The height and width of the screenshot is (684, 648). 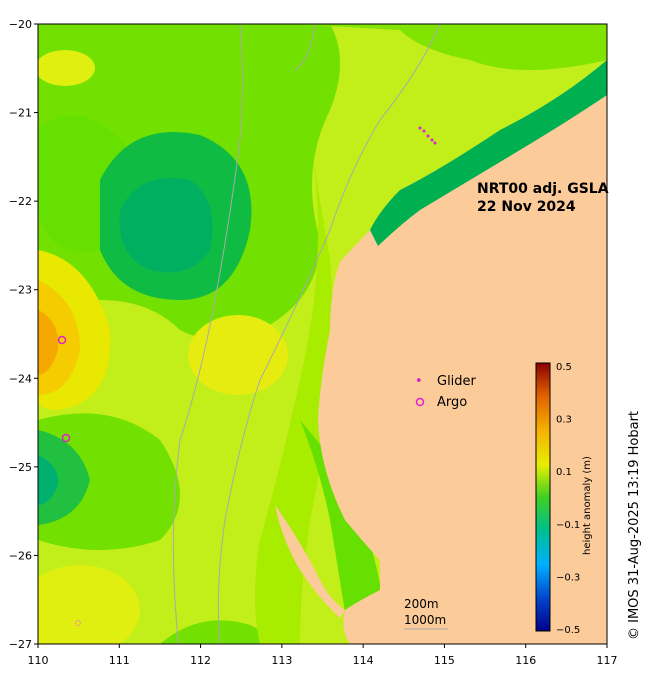 I want to click on imos-credit: © IMOS 31-Aug-2025 13:19 Hobart, so click(x=634, y=525).